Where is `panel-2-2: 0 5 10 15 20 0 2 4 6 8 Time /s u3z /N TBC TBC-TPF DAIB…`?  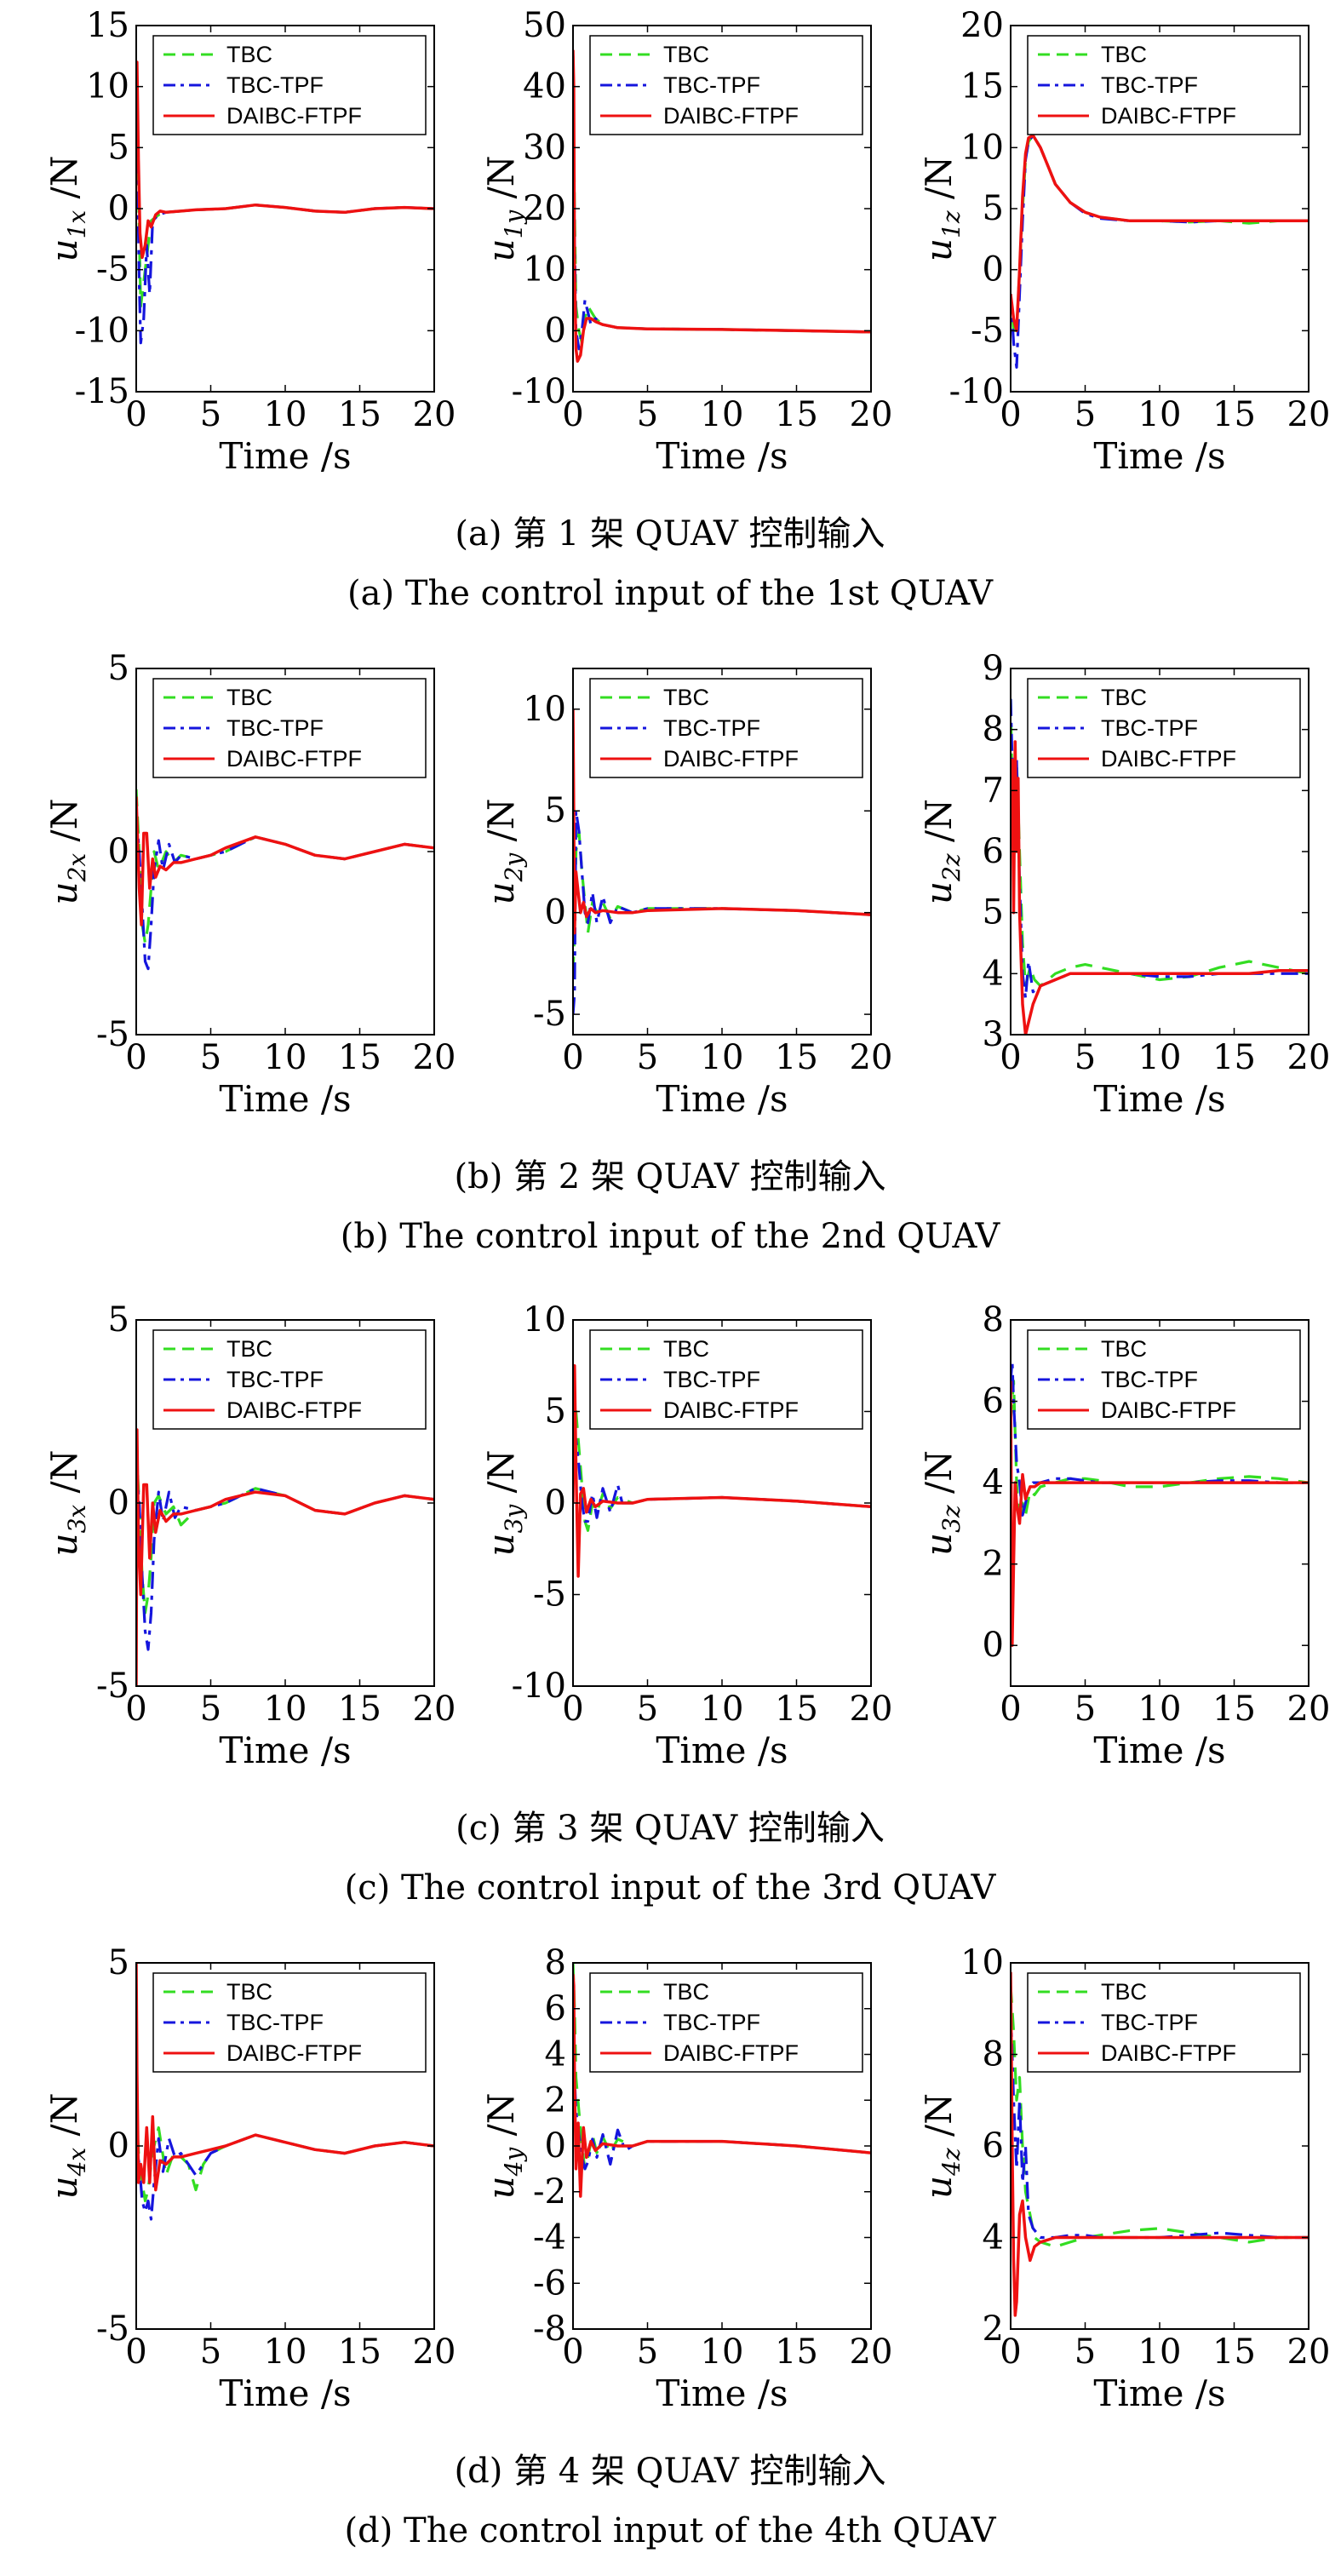 panel-2-2: 0 5 10 15 20 0 2 4 6 8 Time /s u3z /N TBC TBC-TPF DAIB… is located at coordinates (1124, 1535).